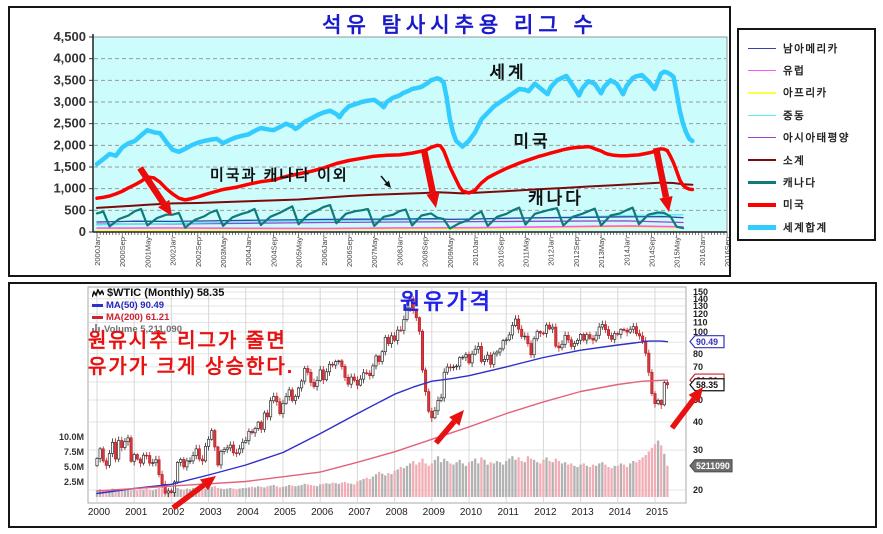  Describe the element at coordinates (69, 166) in the screenshot. I see `svg-text: 1,500` at that location.